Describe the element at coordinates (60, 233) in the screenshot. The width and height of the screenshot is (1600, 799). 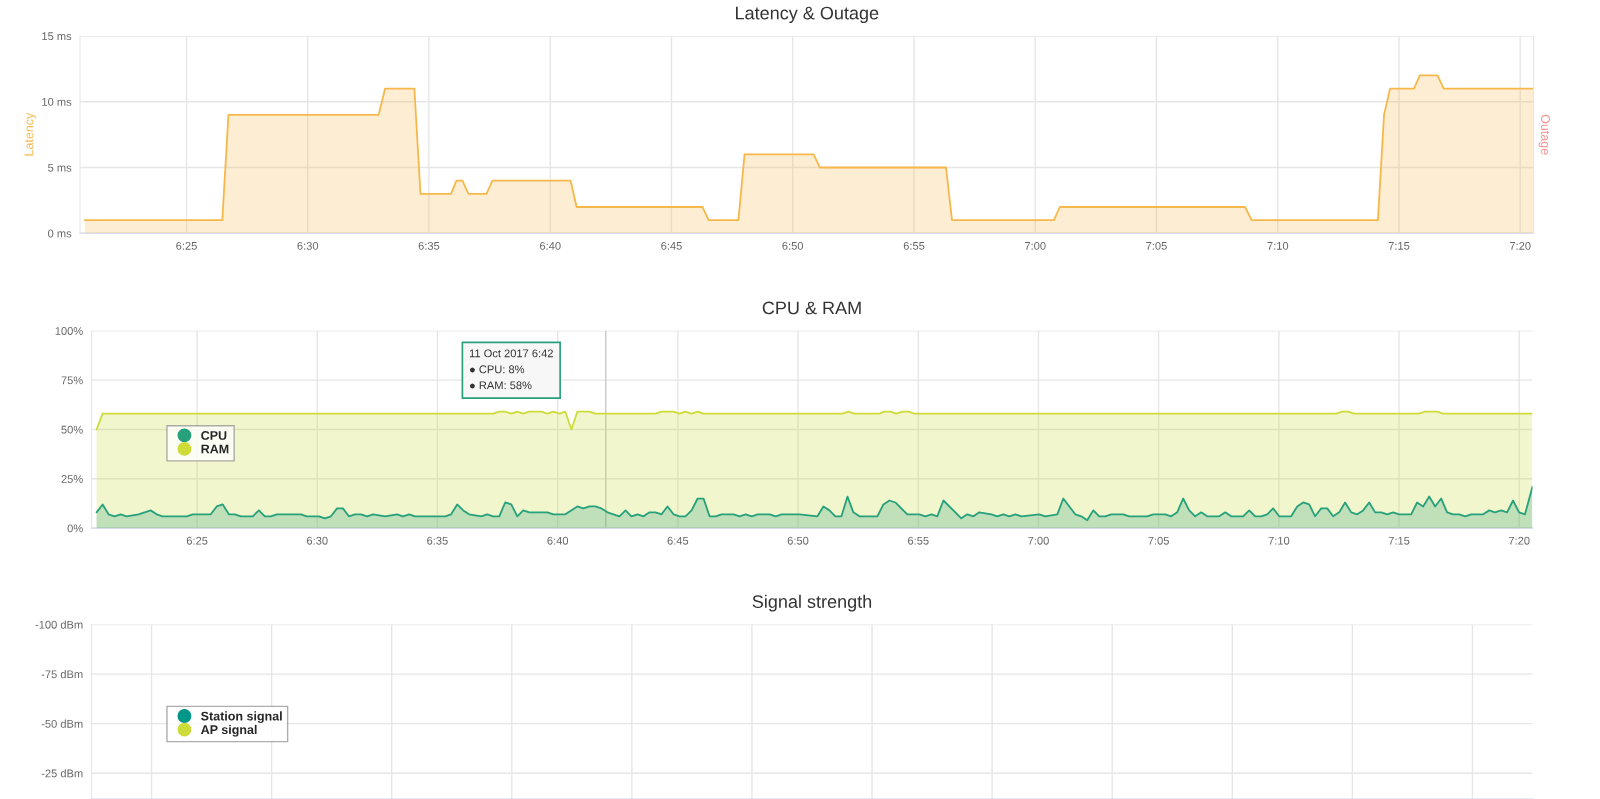
I see `y-tick-label: 0 ms` at that location.